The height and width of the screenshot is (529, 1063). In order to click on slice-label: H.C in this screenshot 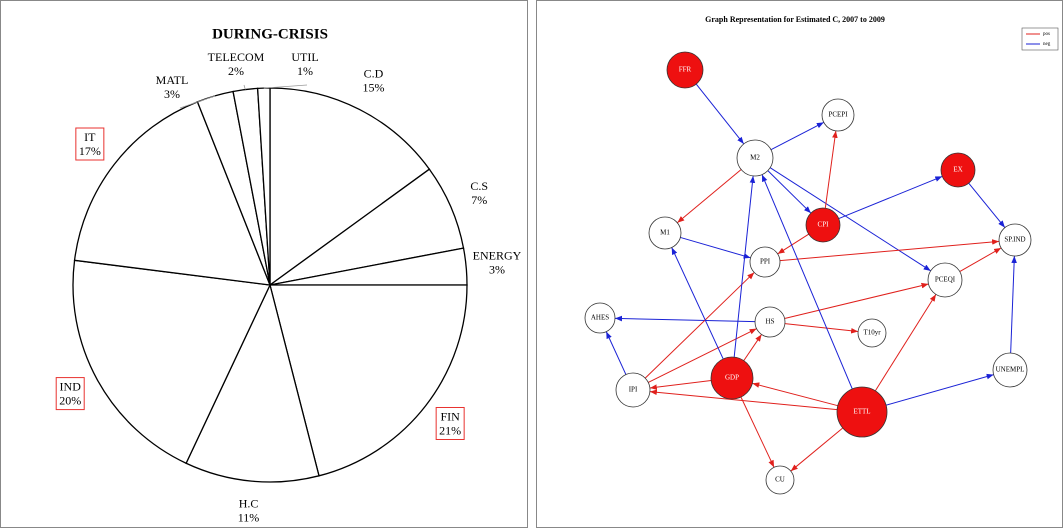, I will do `click(249, 504)`.